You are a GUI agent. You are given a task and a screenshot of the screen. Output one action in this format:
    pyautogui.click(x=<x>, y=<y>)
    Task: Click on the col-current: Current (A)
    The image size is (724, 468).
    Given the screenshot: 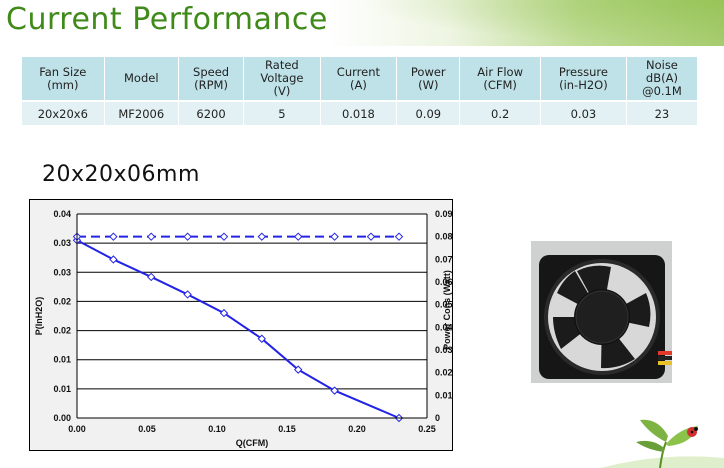 What is the action you would take?
    pyautogui.click(x=359, y=79)
    